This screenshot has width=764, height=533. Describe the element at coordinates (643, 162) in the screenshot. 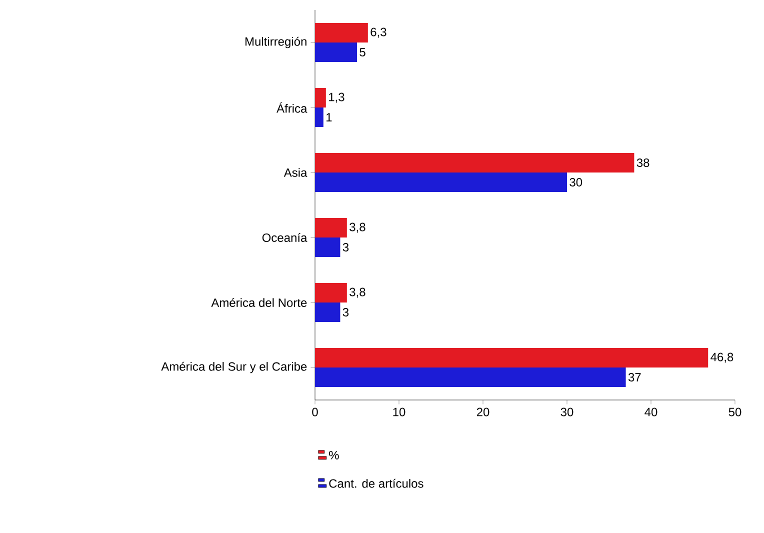

I see `data-label: 38` at that location.